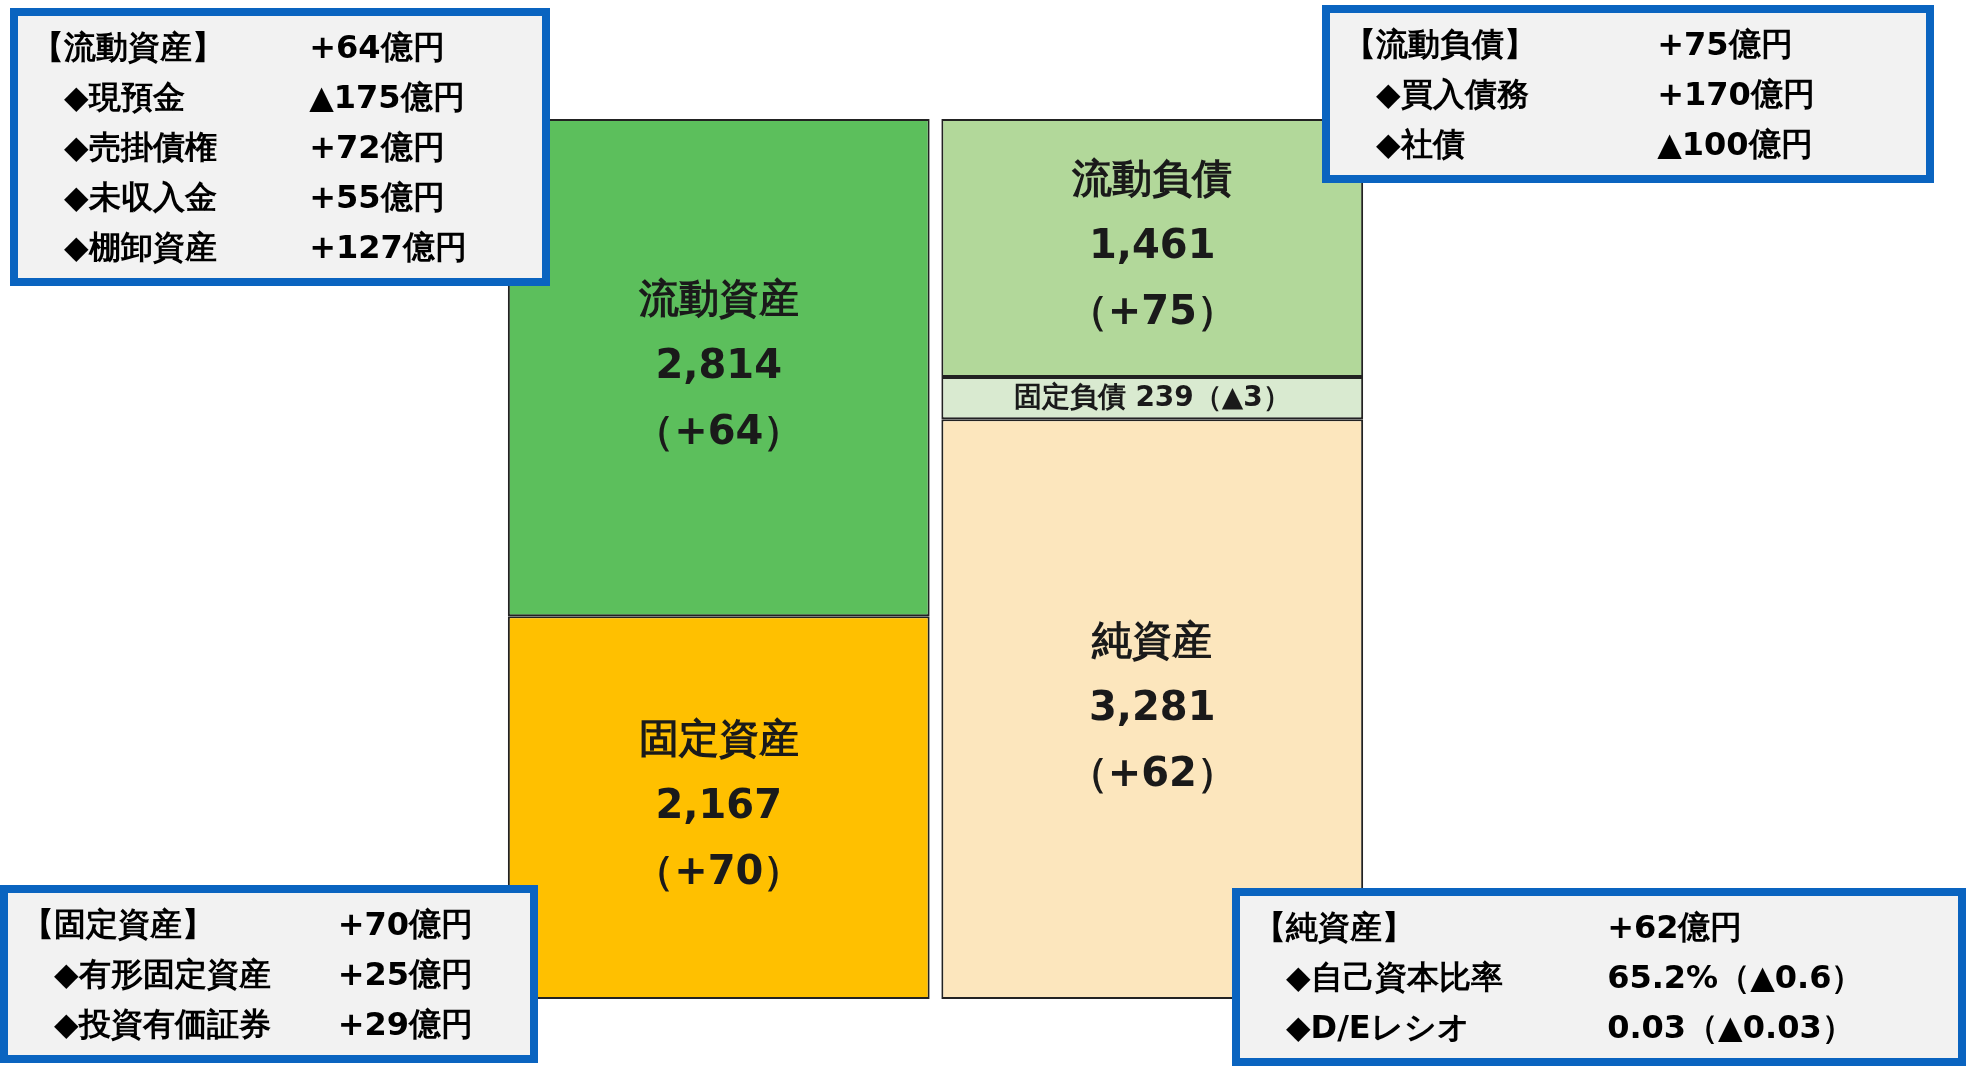  What do you see at coordinates (1152, 277) in the screenshot?
I see `data-label: 1,461 （+75）` at bounding box center [1152, 277].